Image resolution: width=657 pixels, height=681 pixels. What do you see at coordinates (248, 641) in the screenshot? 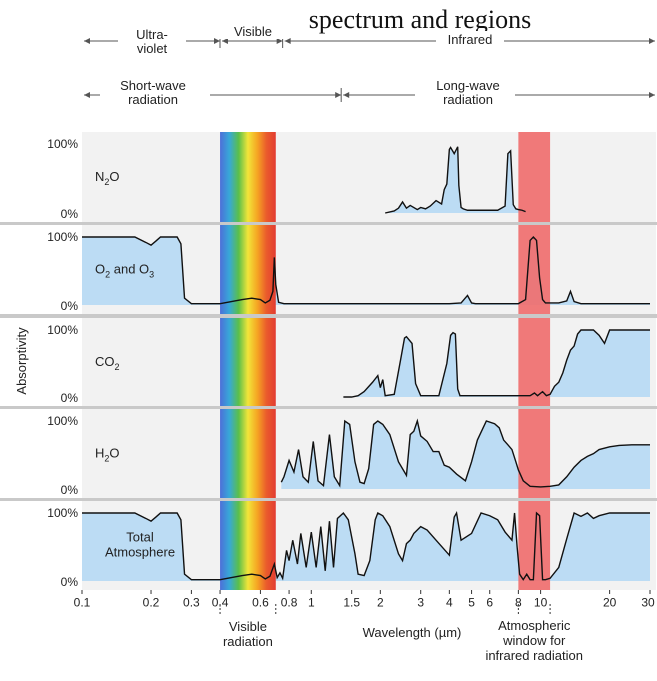
I see `visible-radiation-label-line: radiation` at bounding box center [248, 641].